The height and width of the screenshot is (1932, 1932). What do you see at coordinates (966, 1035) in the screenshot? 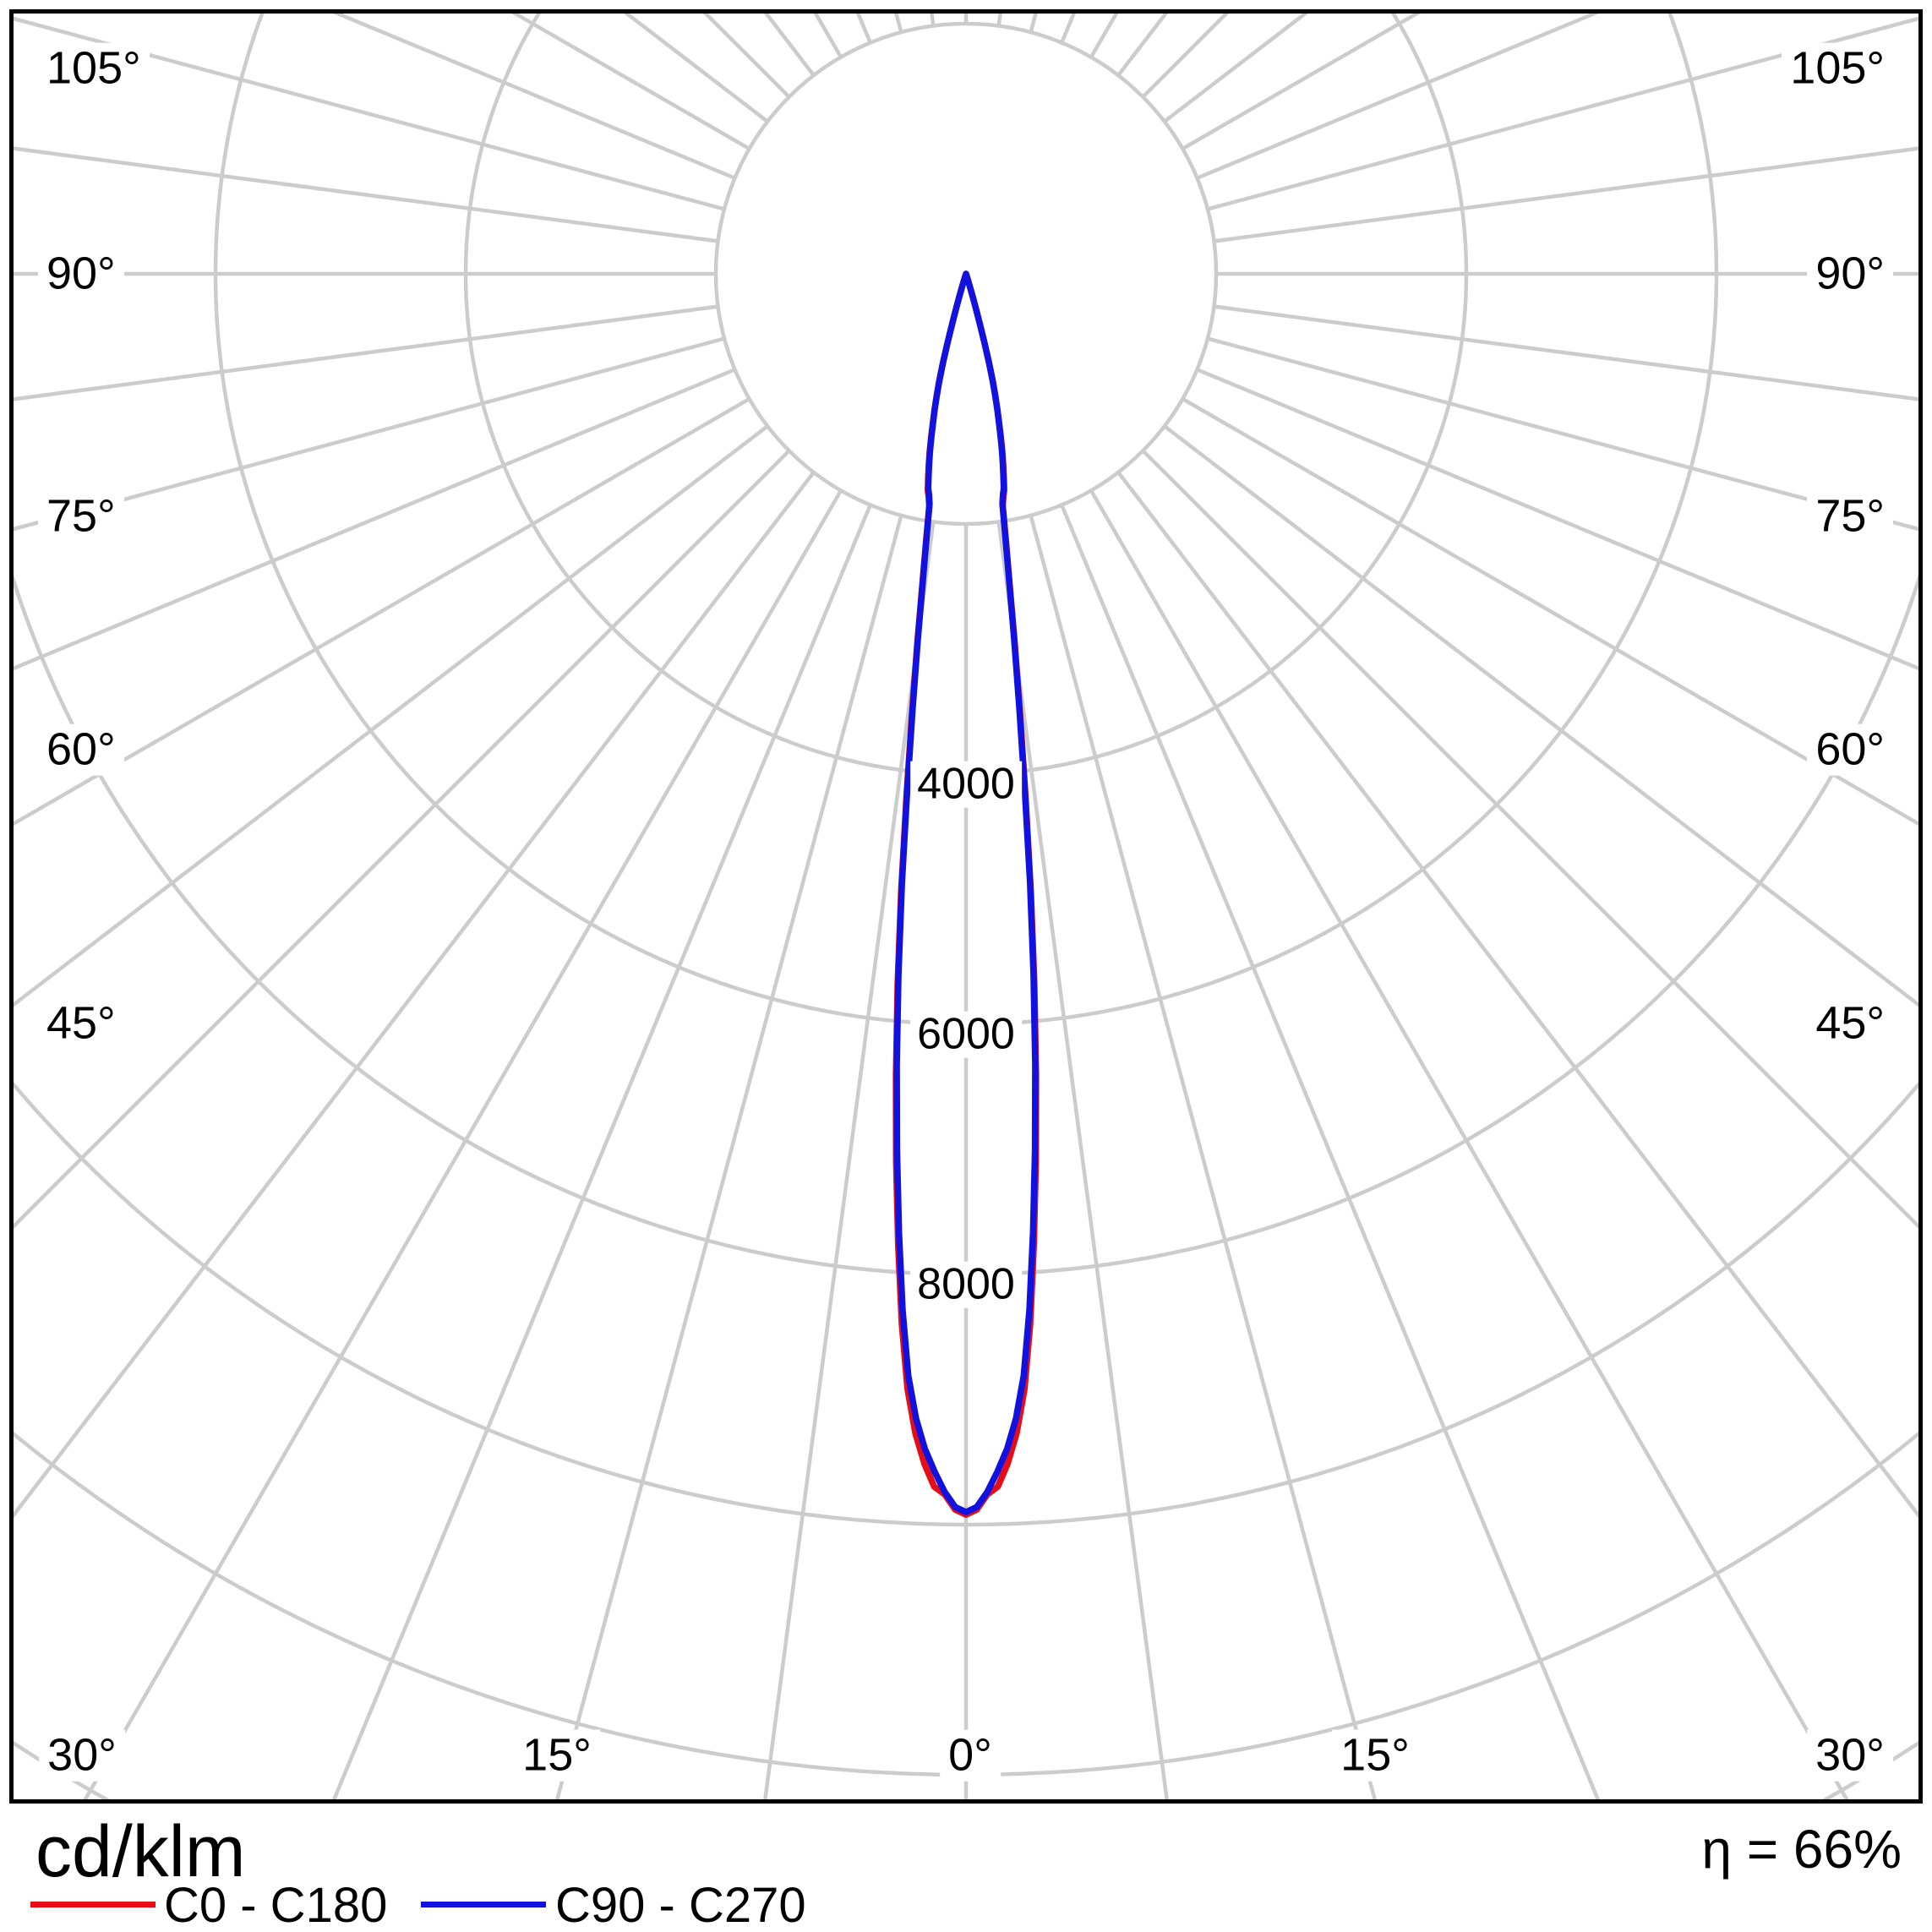
I see `ring-label-6000: 6000` at bounding box center [966, 1035].